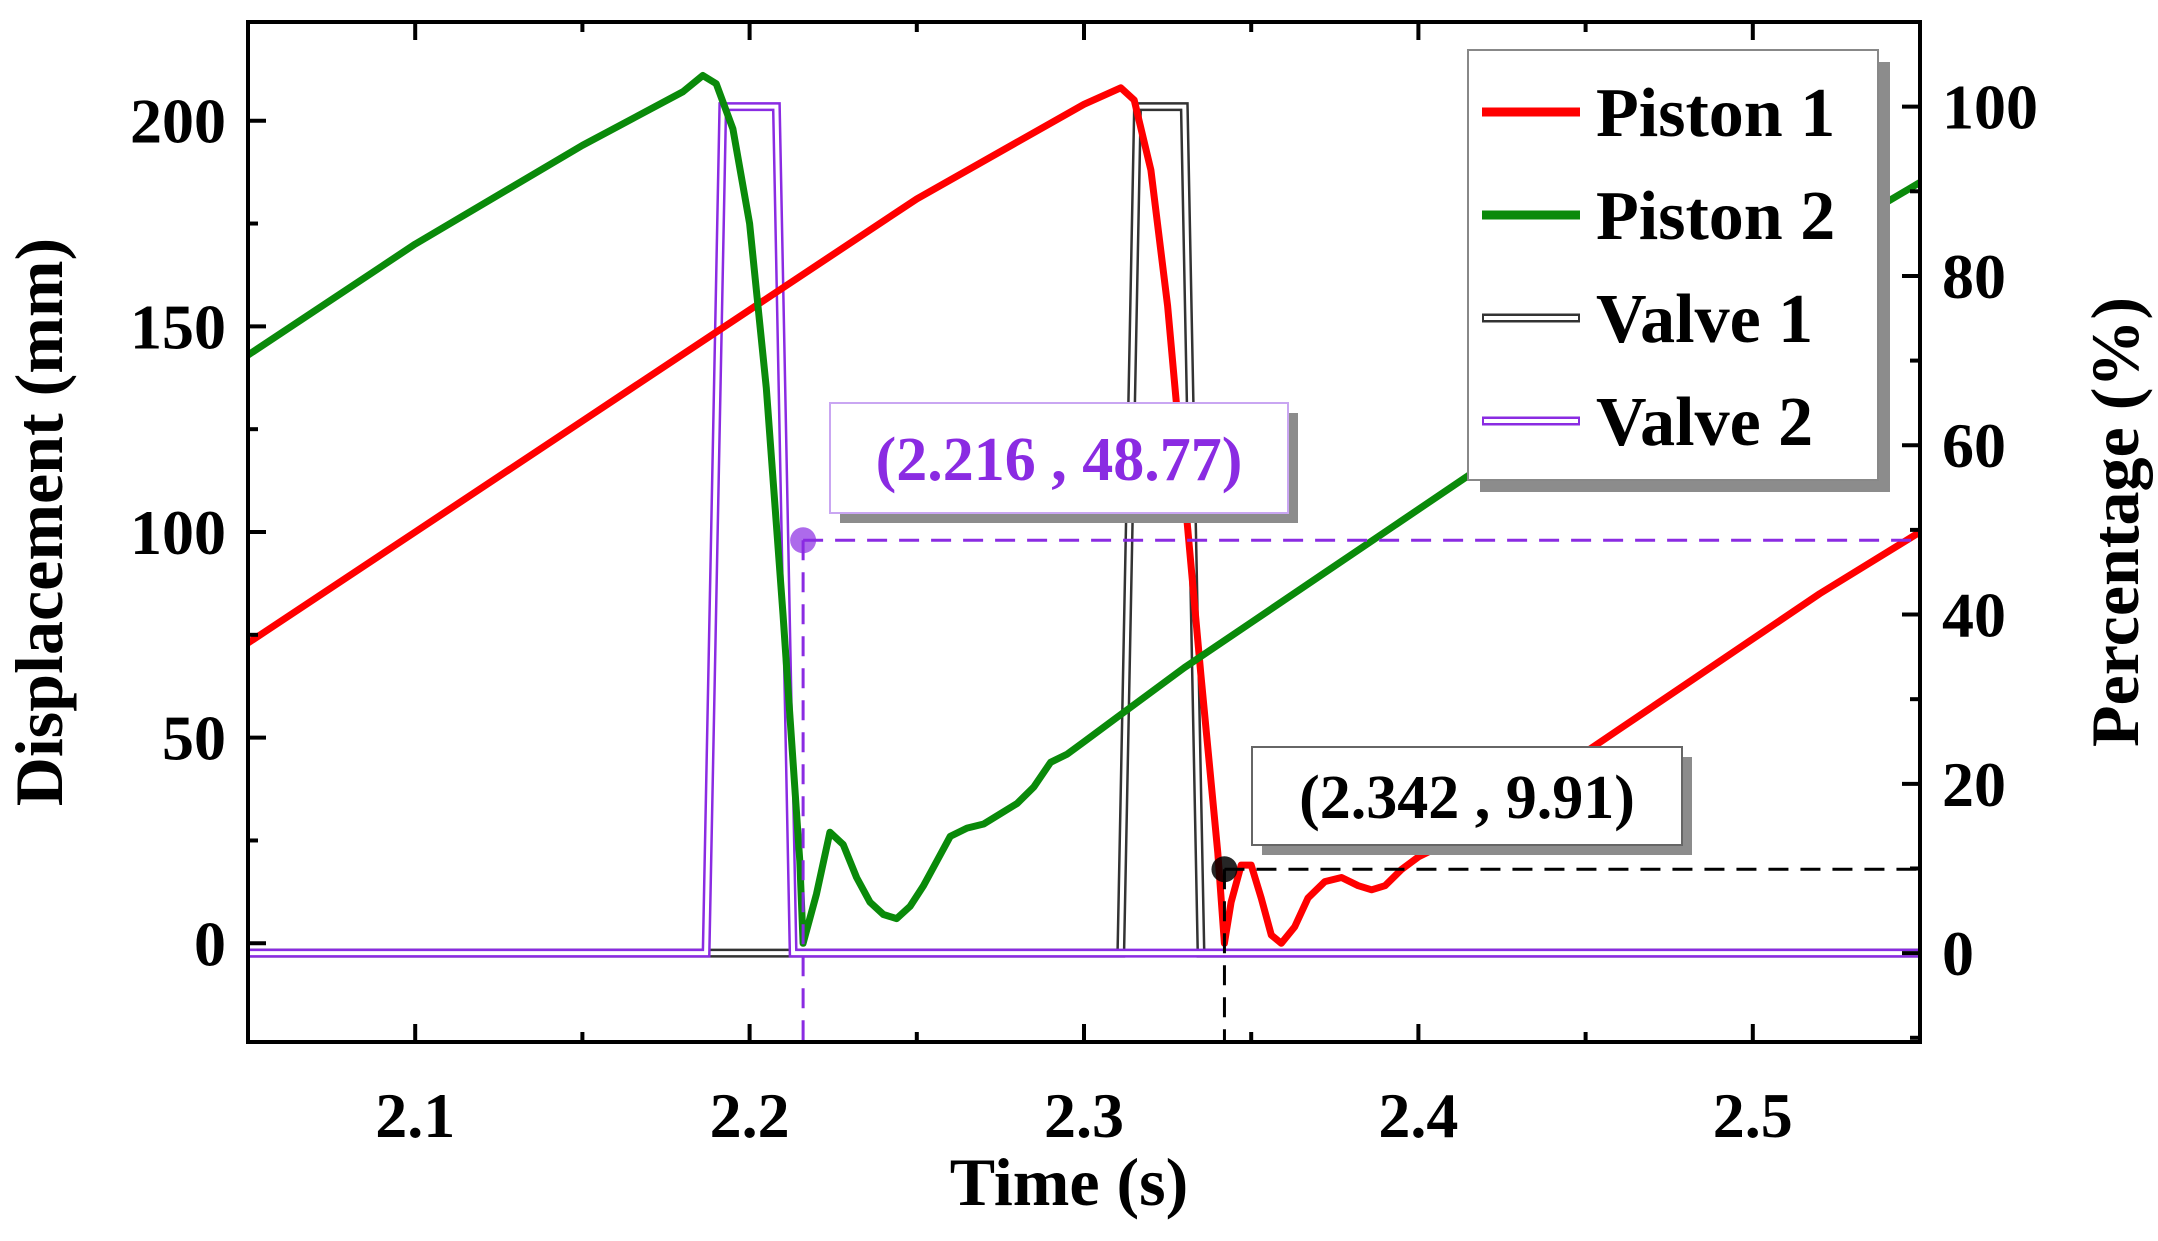 This screenshot has width=2158, height=1241. What do you see at coordinates (1673, 265) in the screenshot?
I see `legend-box` at bounding box center [1673, 265].